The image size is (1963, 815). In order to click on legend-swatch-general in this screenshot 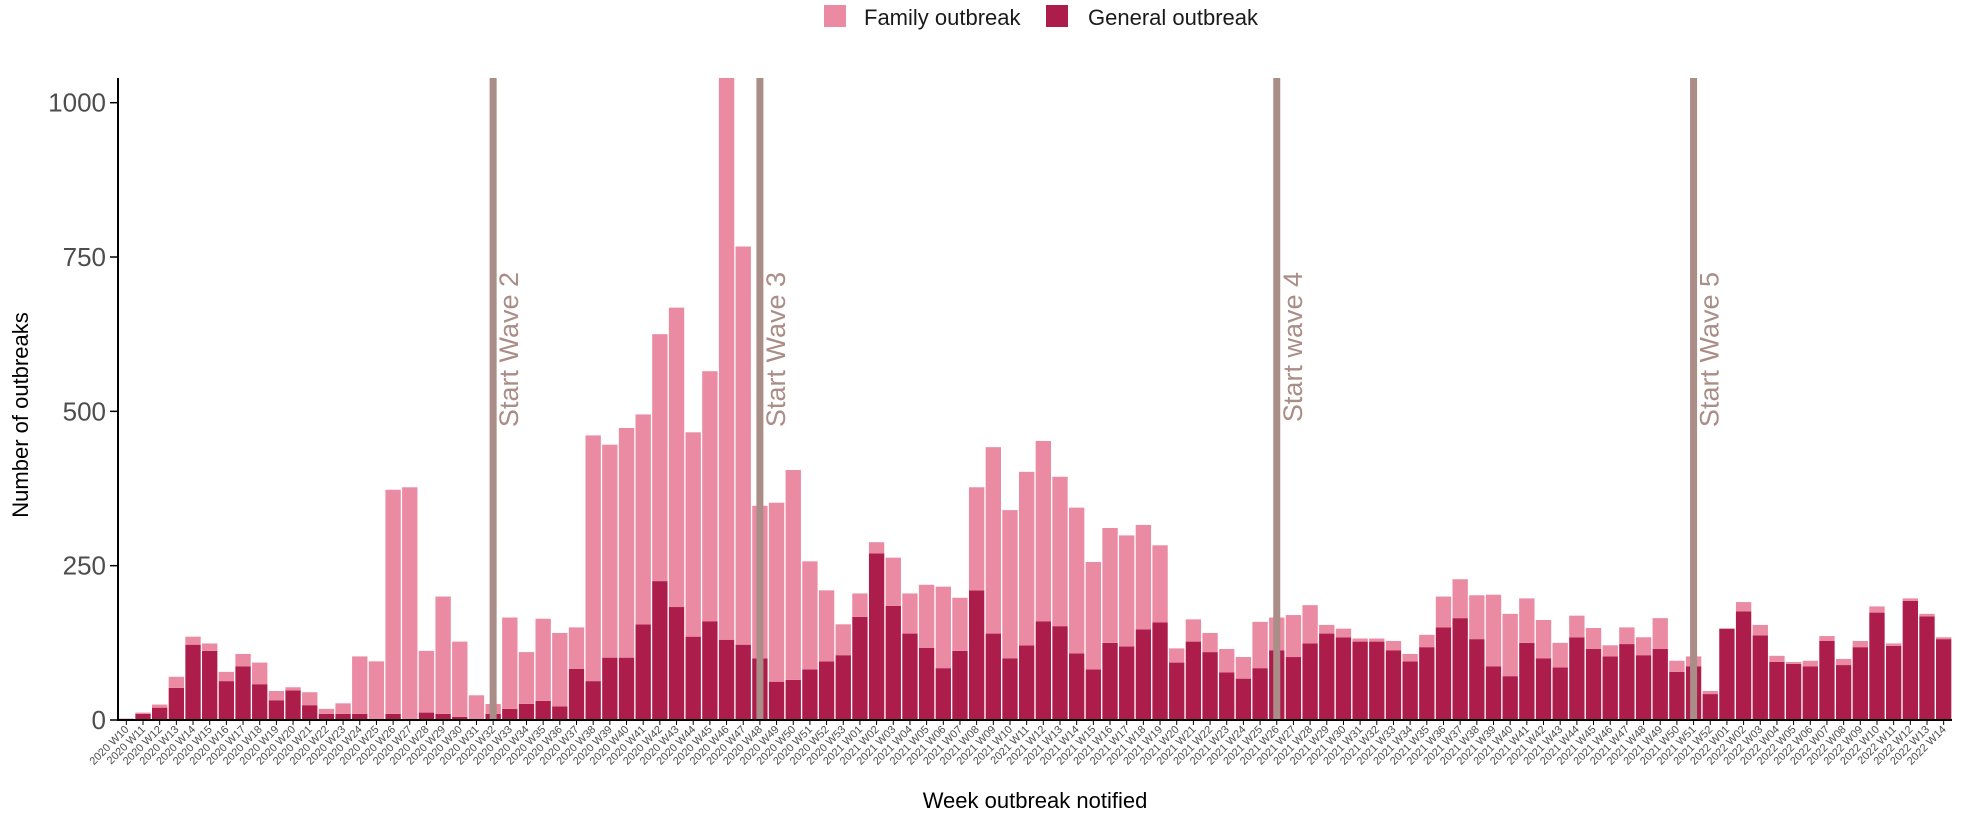, I will do `click(1057, 16)`.